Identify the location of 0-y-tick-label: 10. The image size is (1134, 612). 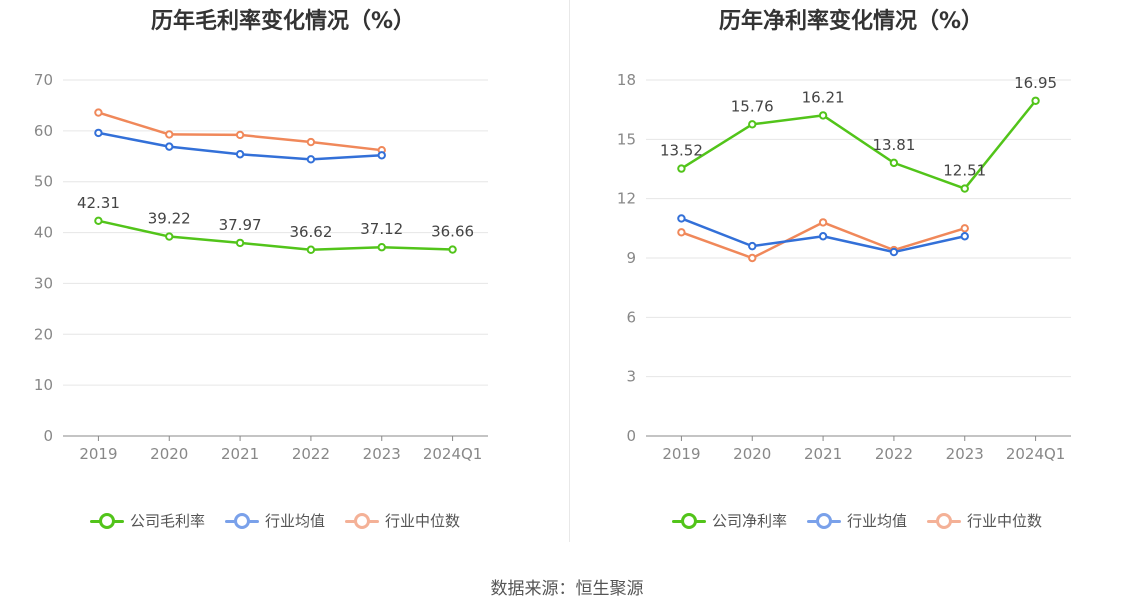
(43, 385).